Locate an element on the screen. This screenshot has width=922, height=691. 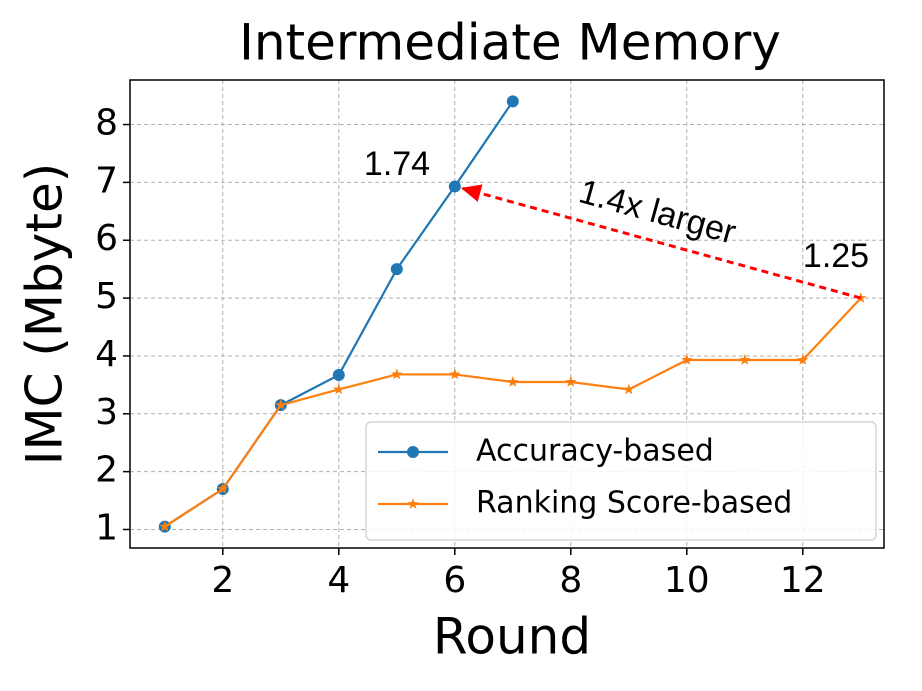
annotation: 1.25 is located at coordinates (836, 256).